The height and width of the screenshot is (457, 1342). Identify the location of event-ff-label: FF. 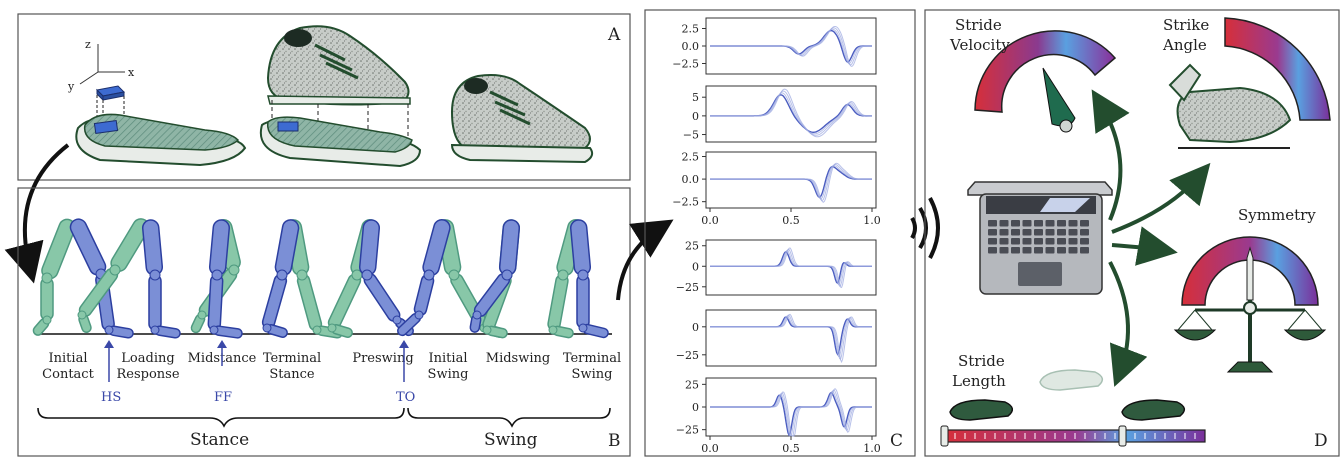
(223, 397).